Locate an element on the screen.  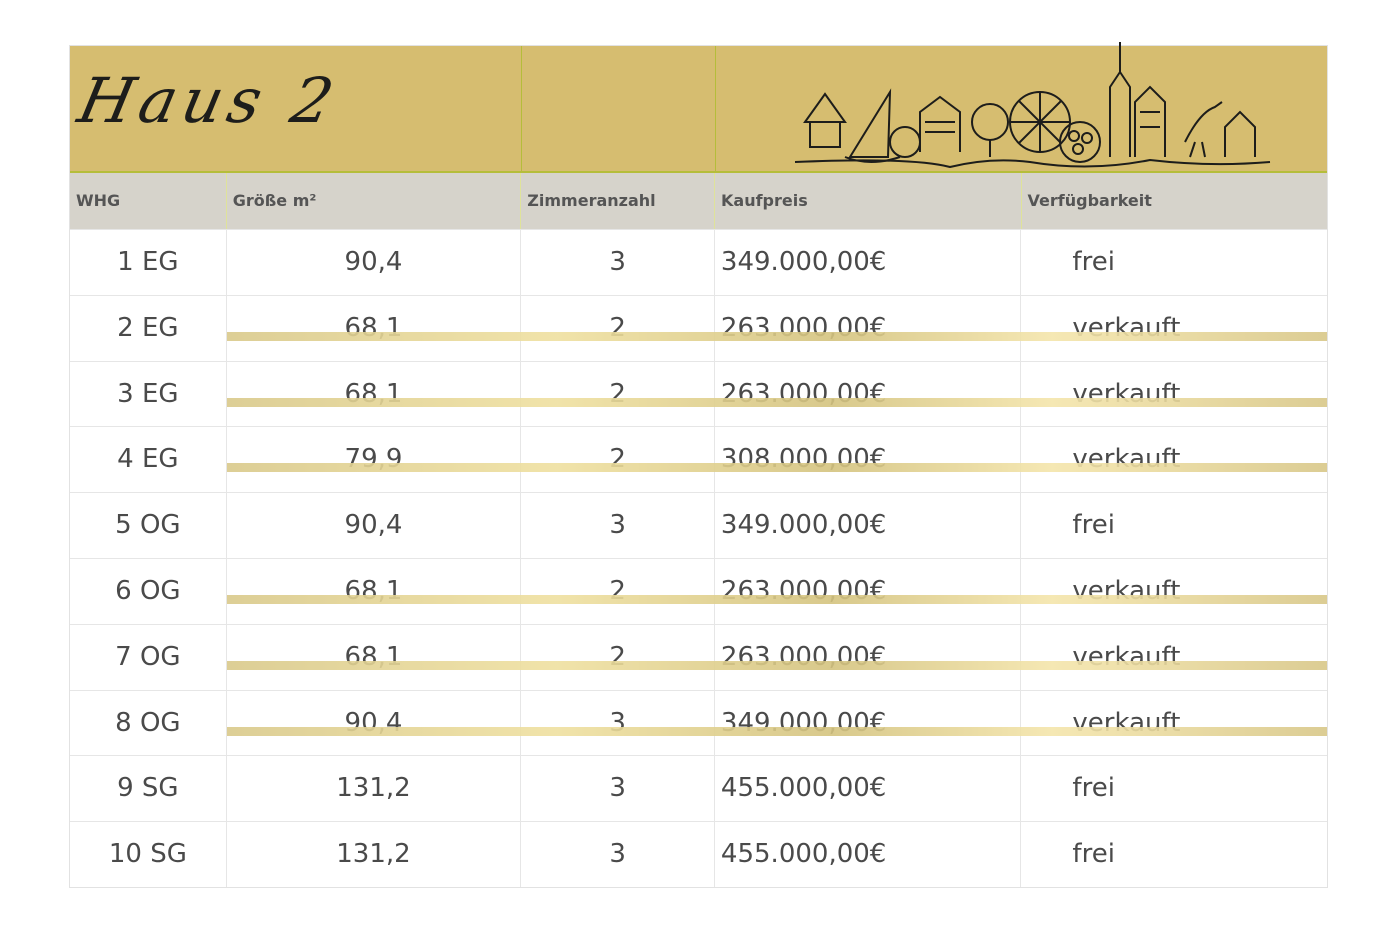
cell-size: 79,9 is located at coordinates (374, 460).